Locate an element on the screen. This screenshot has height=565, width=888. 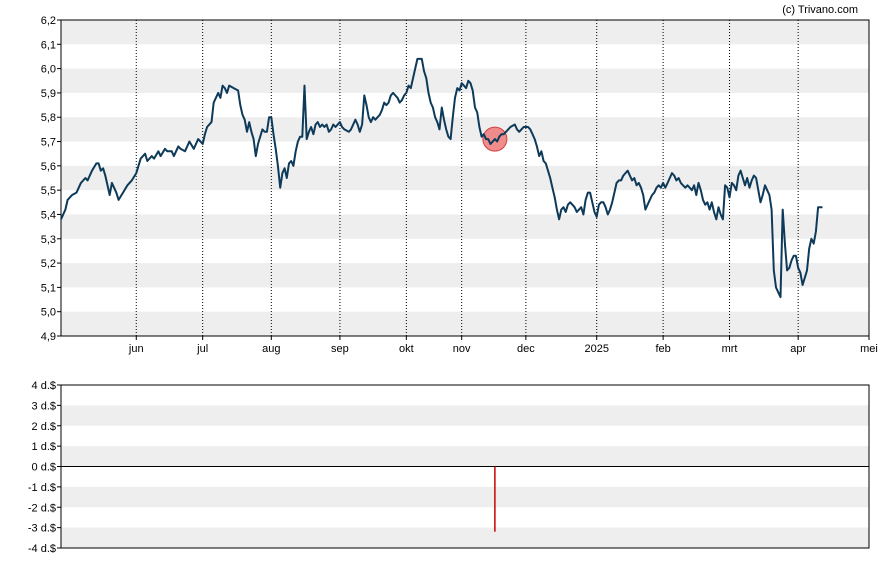
dividend-y-tick-label: -4 d.$ is located at coordinates (42, 549).